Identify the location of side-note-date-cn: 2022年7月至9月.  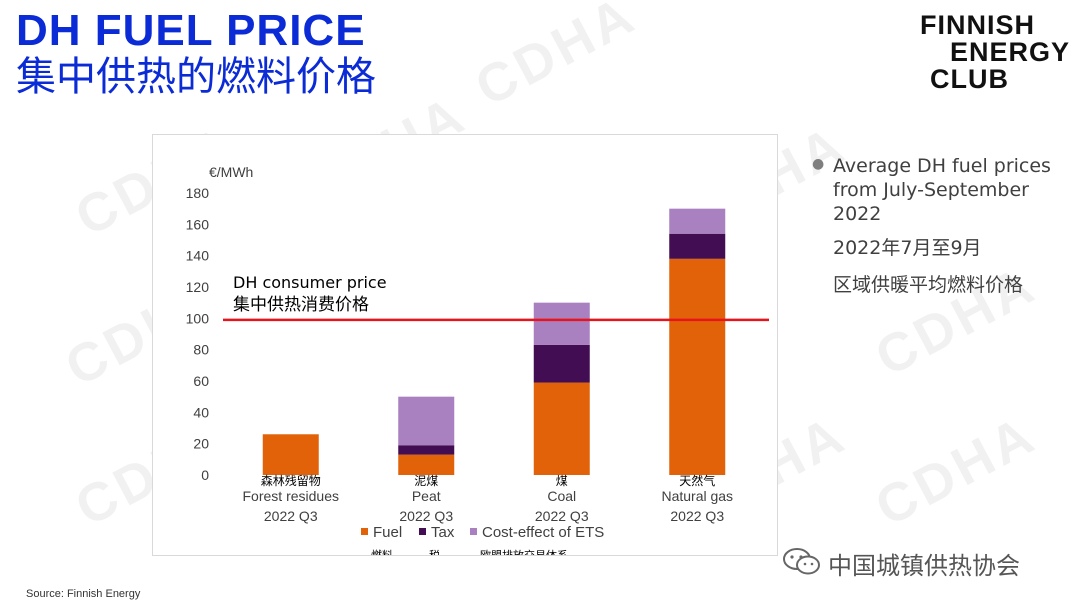
(907, 248).